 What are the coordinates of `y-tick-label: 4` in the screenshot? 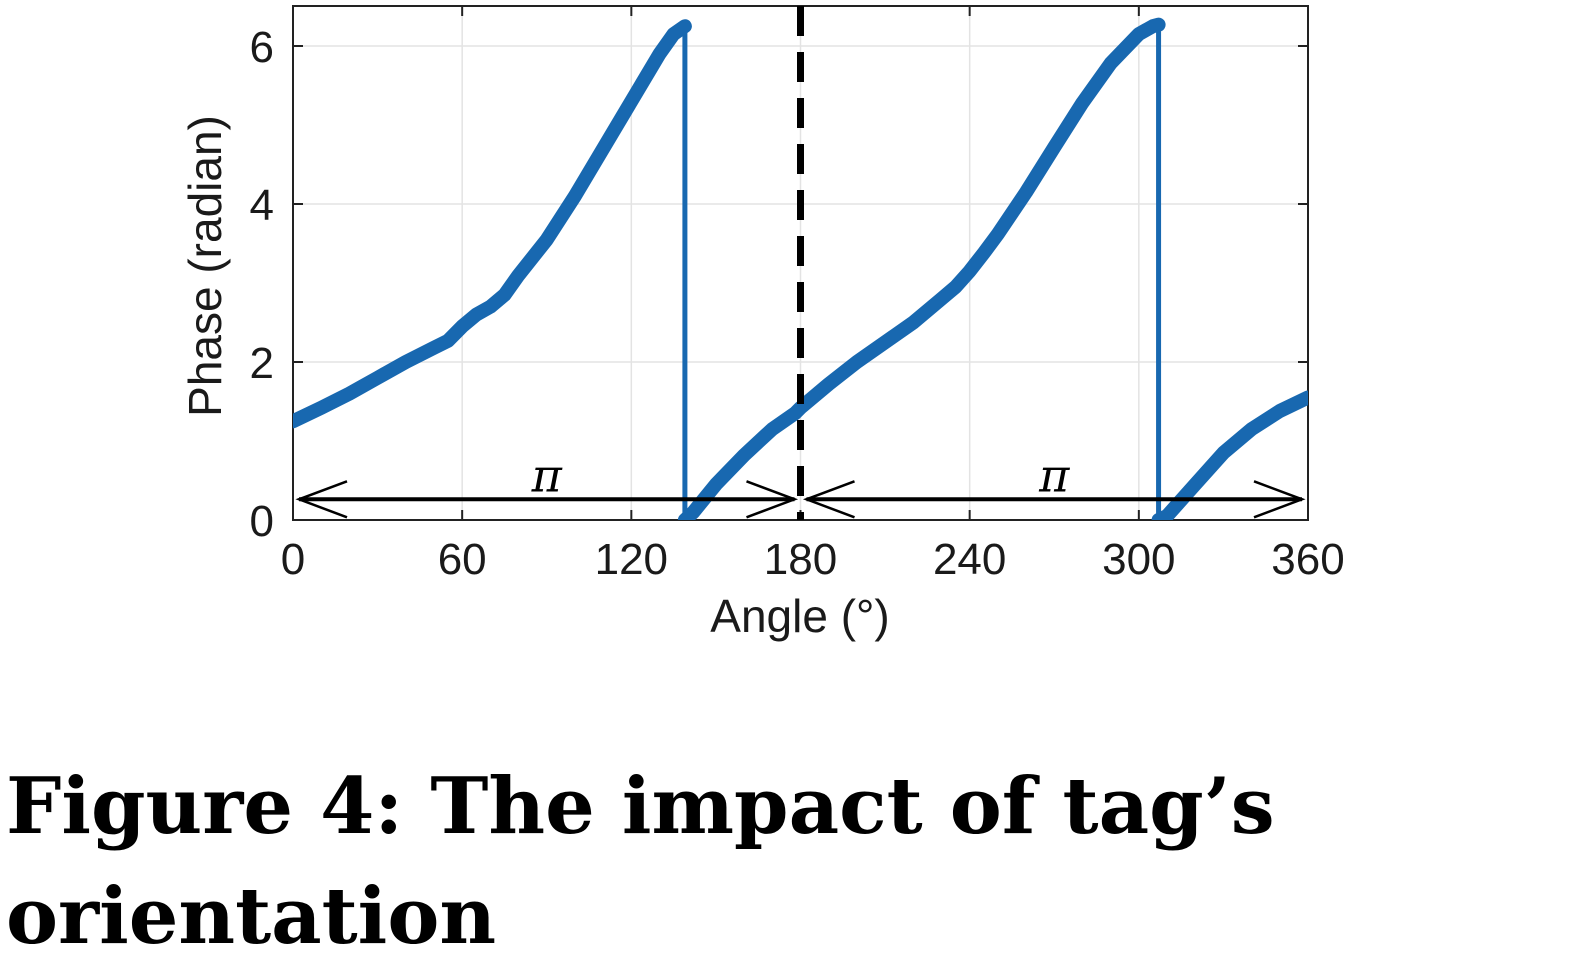 It's located at (262, 205).